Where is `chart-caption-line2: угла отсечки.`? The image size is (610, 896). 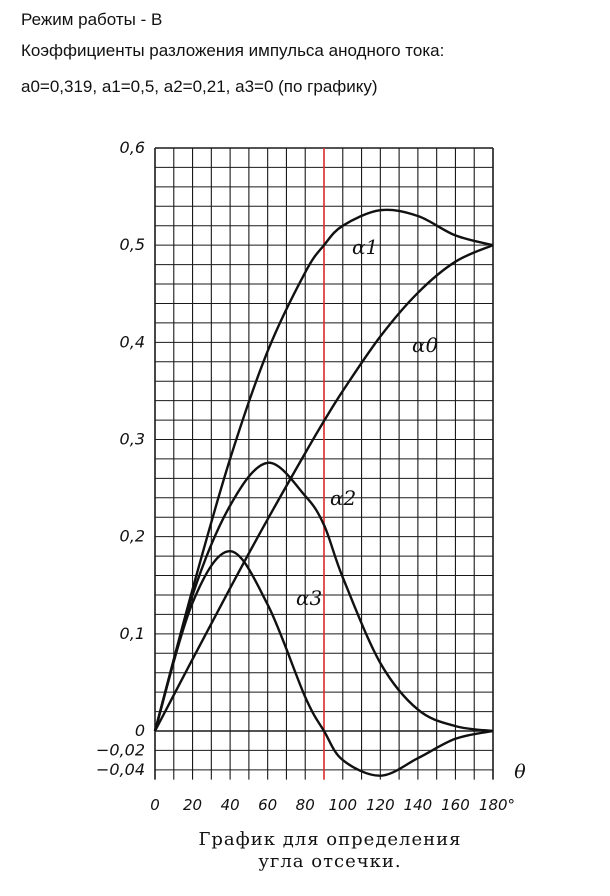
chart-caption-line2: угла отсечки. is located at coordinates (330, 861).